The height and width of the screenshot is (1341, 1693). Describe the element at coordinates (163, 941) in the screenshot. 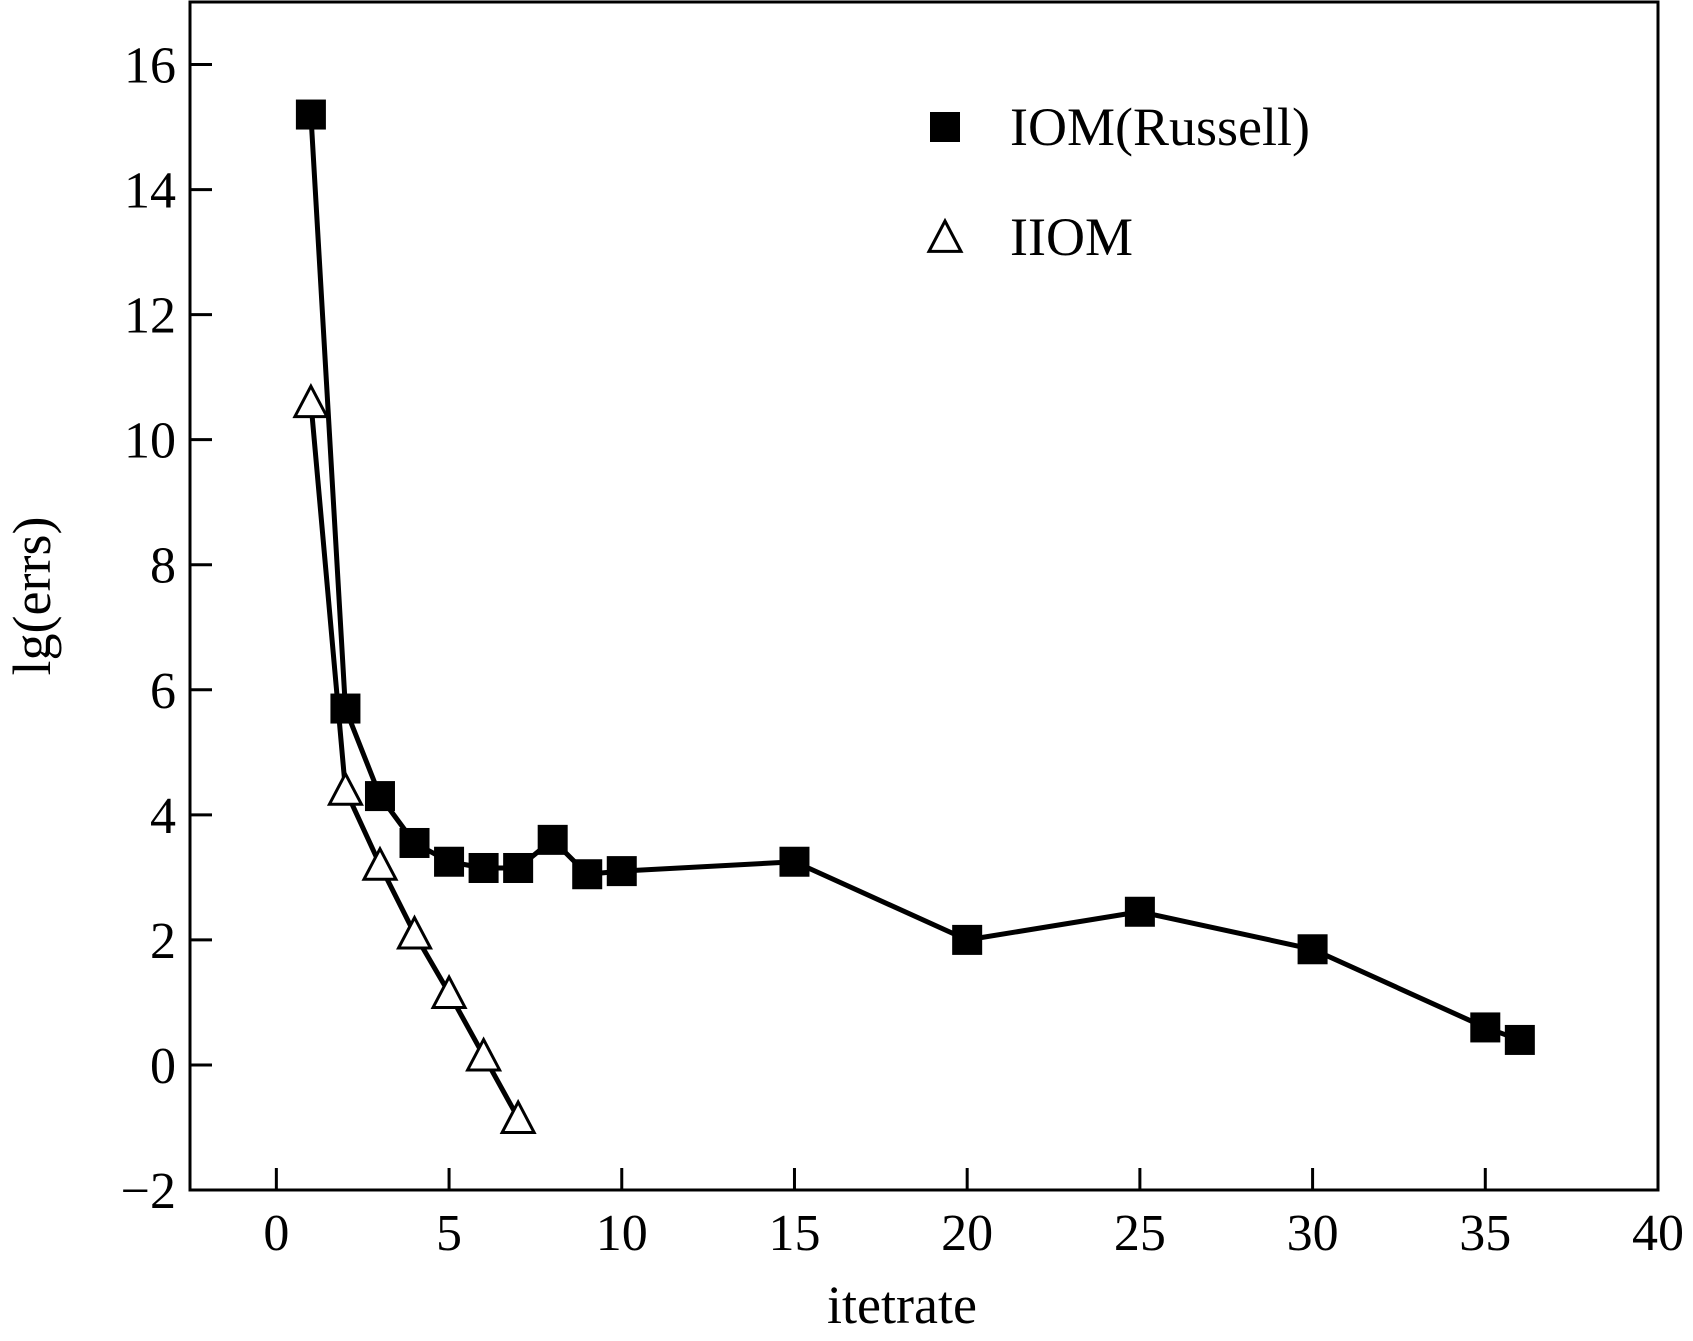

I see `y-tick-label: 2` at that location.